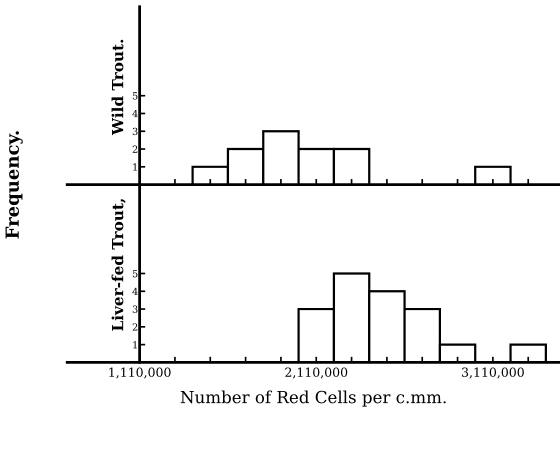 The width and height of the screenshot is (560, 453). Describe the element at coordinates (119, 265) in the screenshot. I see `y-axis-title: Liver-fed Trout,` at that location.